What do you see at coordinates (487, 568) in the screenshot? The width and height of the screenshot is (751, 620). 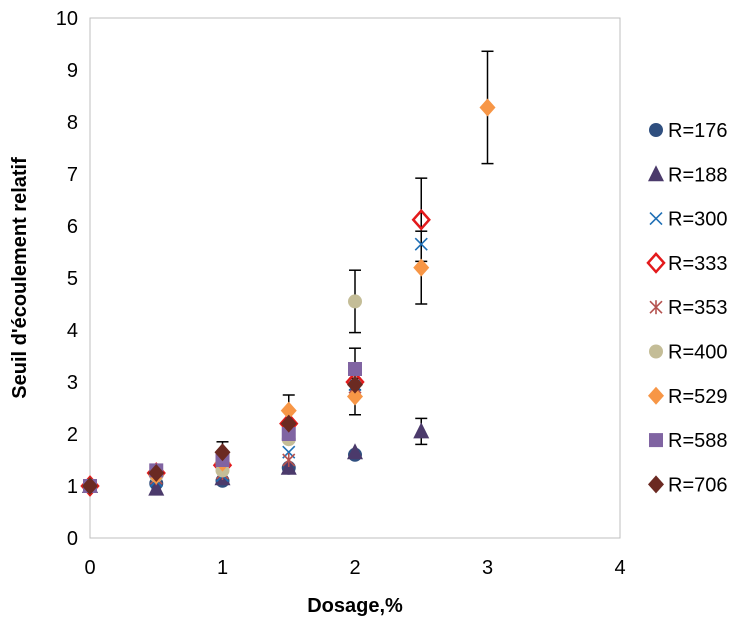 I see `x-tick-label: 3` at bounding box center [487, 568].